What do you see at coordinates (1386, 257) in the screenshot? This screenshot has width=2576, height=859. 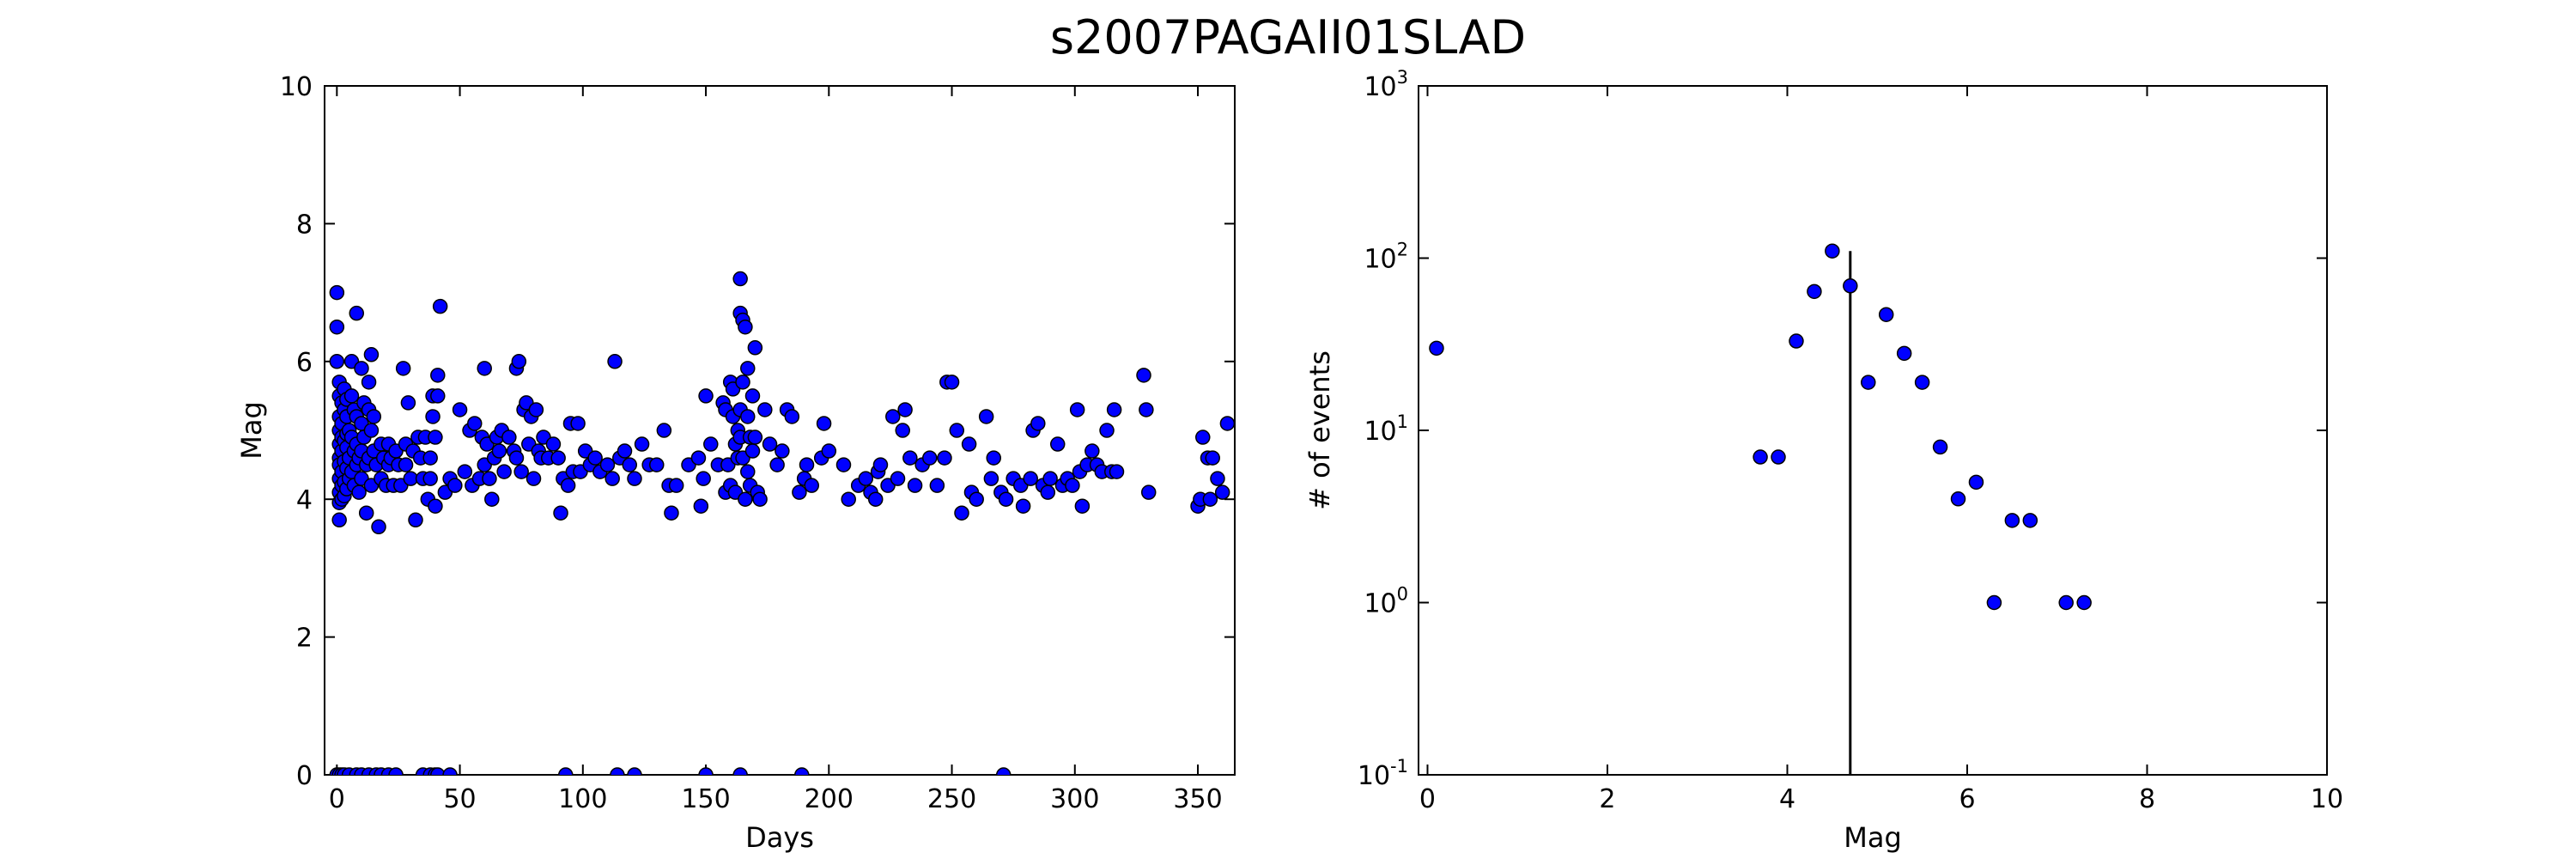 I see `right-y-tick-label: 10²` at bounding box center [1386, 257].